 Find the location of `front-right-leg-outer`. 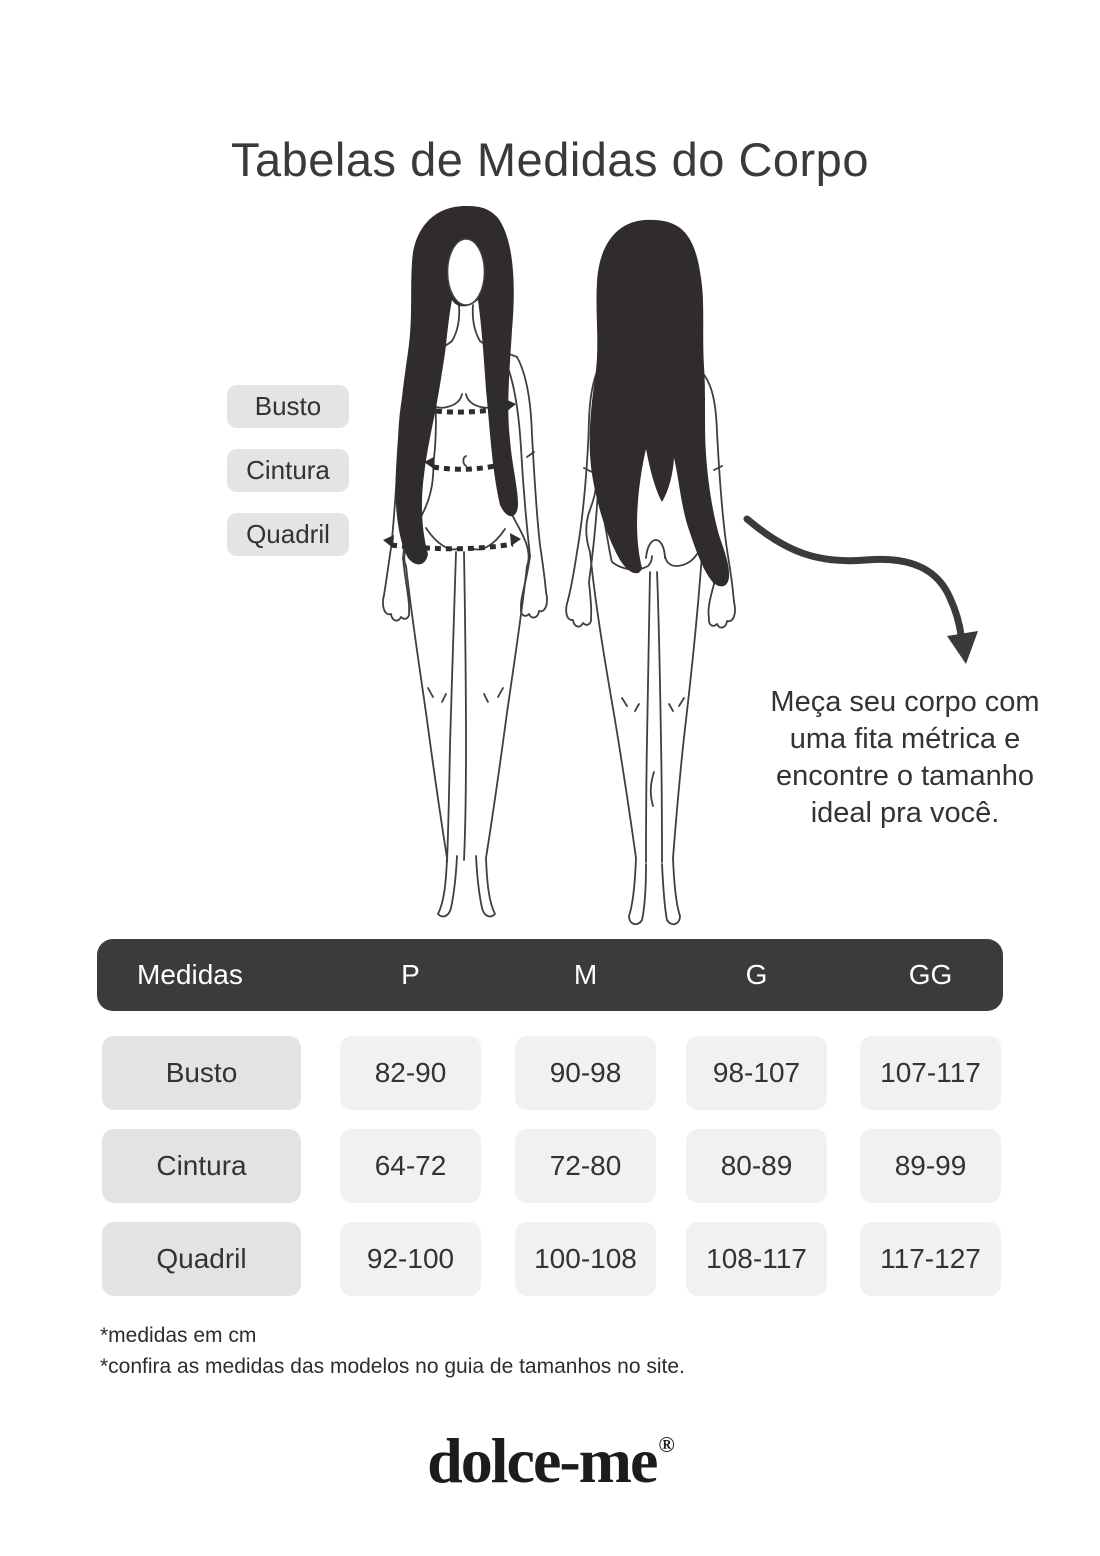

front-right-leg-outer is located at coordinates (506, 712).